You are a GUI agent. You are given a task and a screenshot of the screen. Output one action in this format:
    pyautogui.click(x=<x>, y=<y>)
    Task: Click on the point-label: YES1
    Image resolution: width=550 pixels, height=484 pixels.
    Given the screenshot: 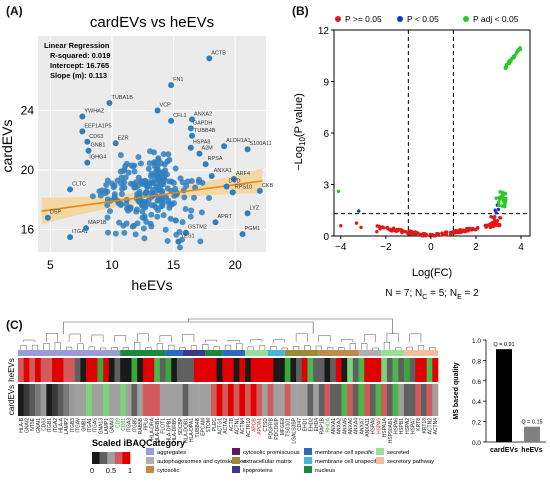 What is the action you would take?
    pyautogui.click(x=187, y=237)
    